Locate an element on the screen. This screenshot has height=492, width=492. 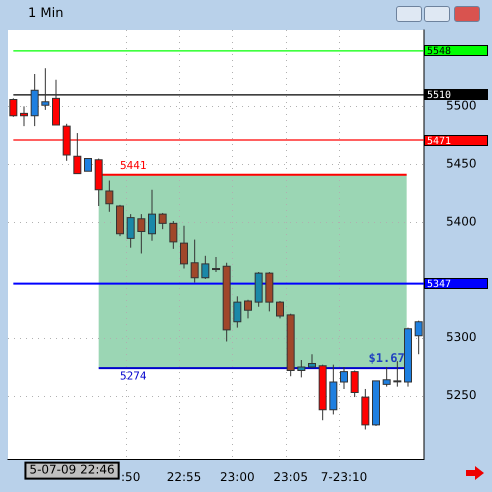
y-tick-label: 5450 is located at coordinates (461, 163).